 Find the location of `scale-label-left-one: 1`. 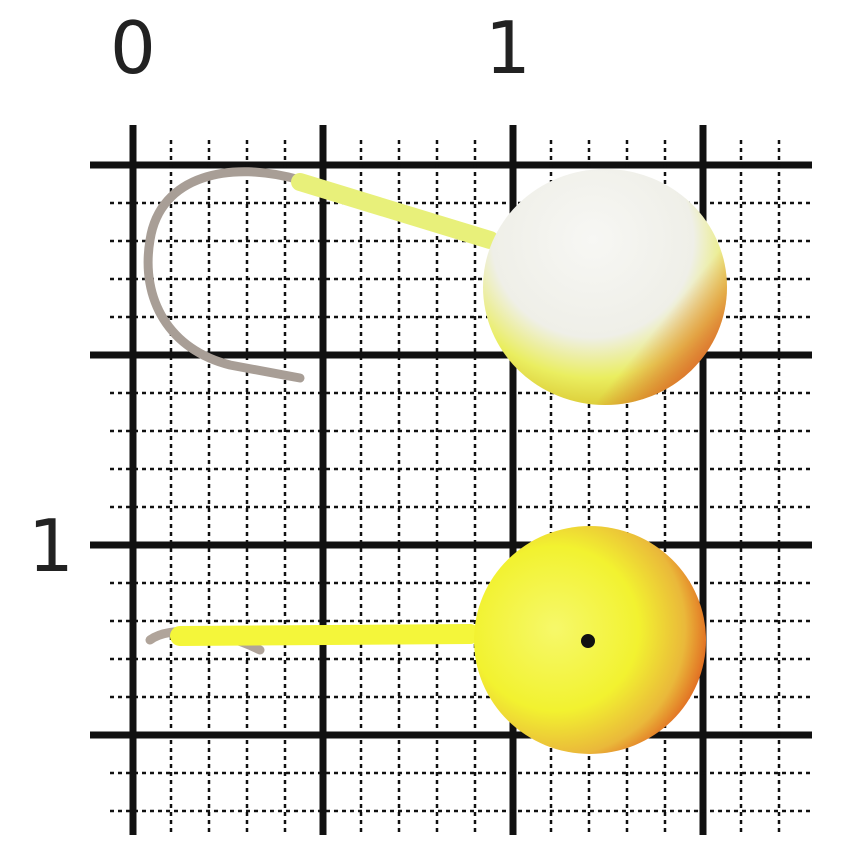

scale-label-left-one: 1 is located at coordinates (51, 546).